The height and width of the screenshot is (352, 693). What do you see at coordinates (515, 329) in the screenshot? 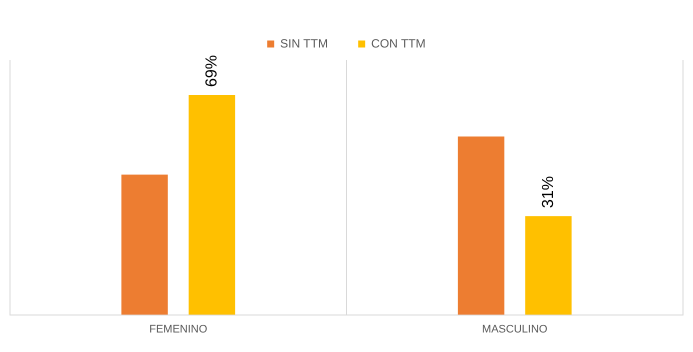
I see `x-tick-label: MASCULINO` at bounding box center [515, 329].